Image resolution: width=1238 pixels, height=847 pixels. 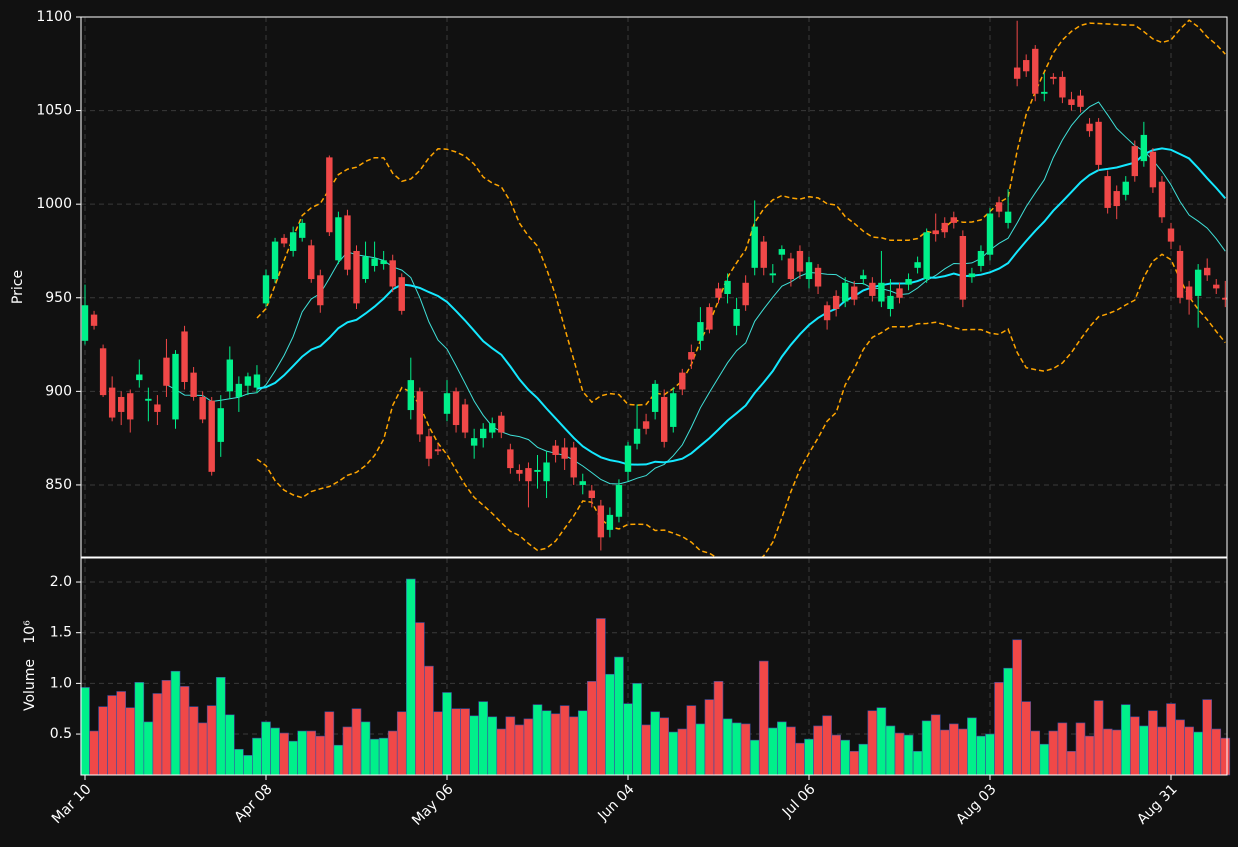 What do you see at coordinates (58, 485) in the screenshot?
I see `y-tick-label: 850` at bounding box center [58, 485].